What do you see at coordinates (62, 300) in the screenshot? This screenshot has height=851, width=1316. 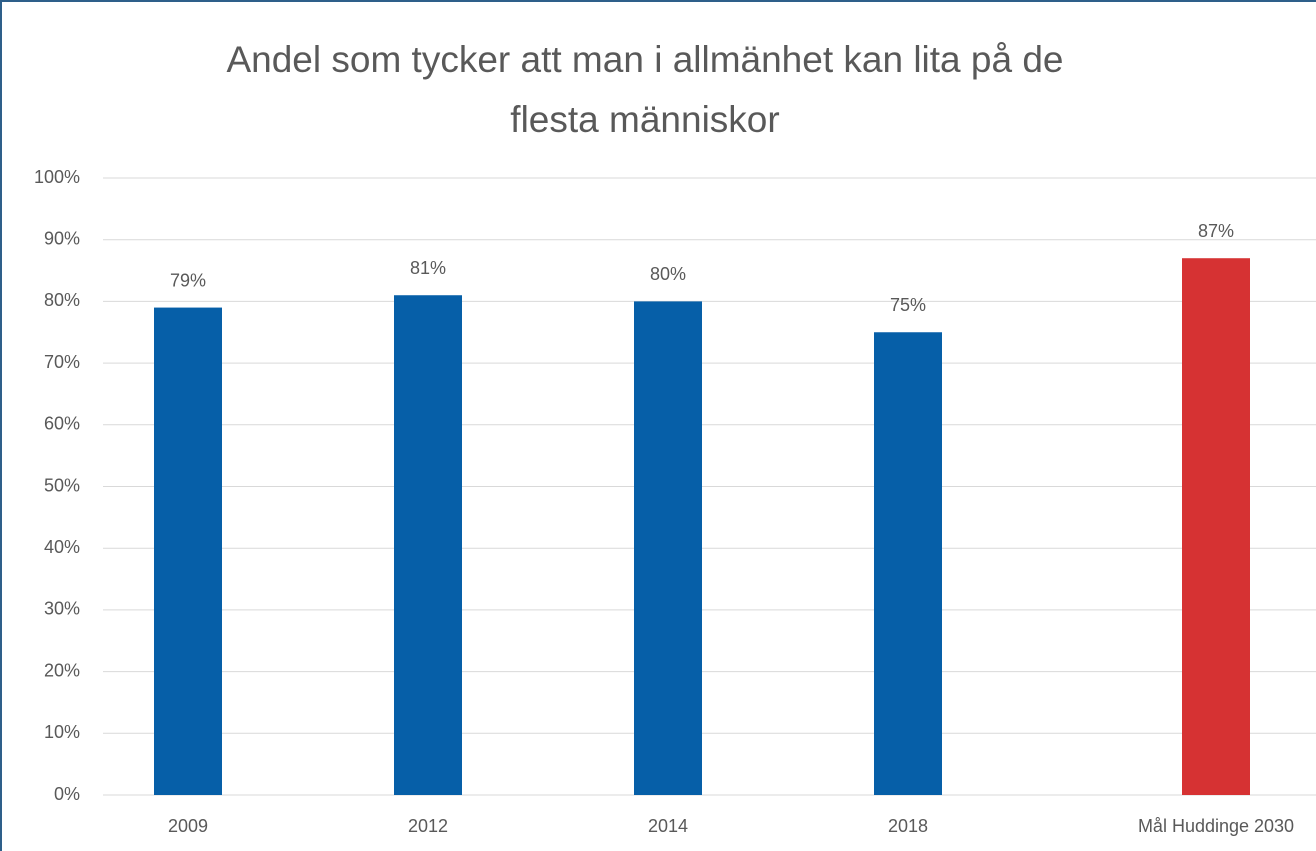 I see `y-tick-label: 80%` at bounding box center [62, 300].